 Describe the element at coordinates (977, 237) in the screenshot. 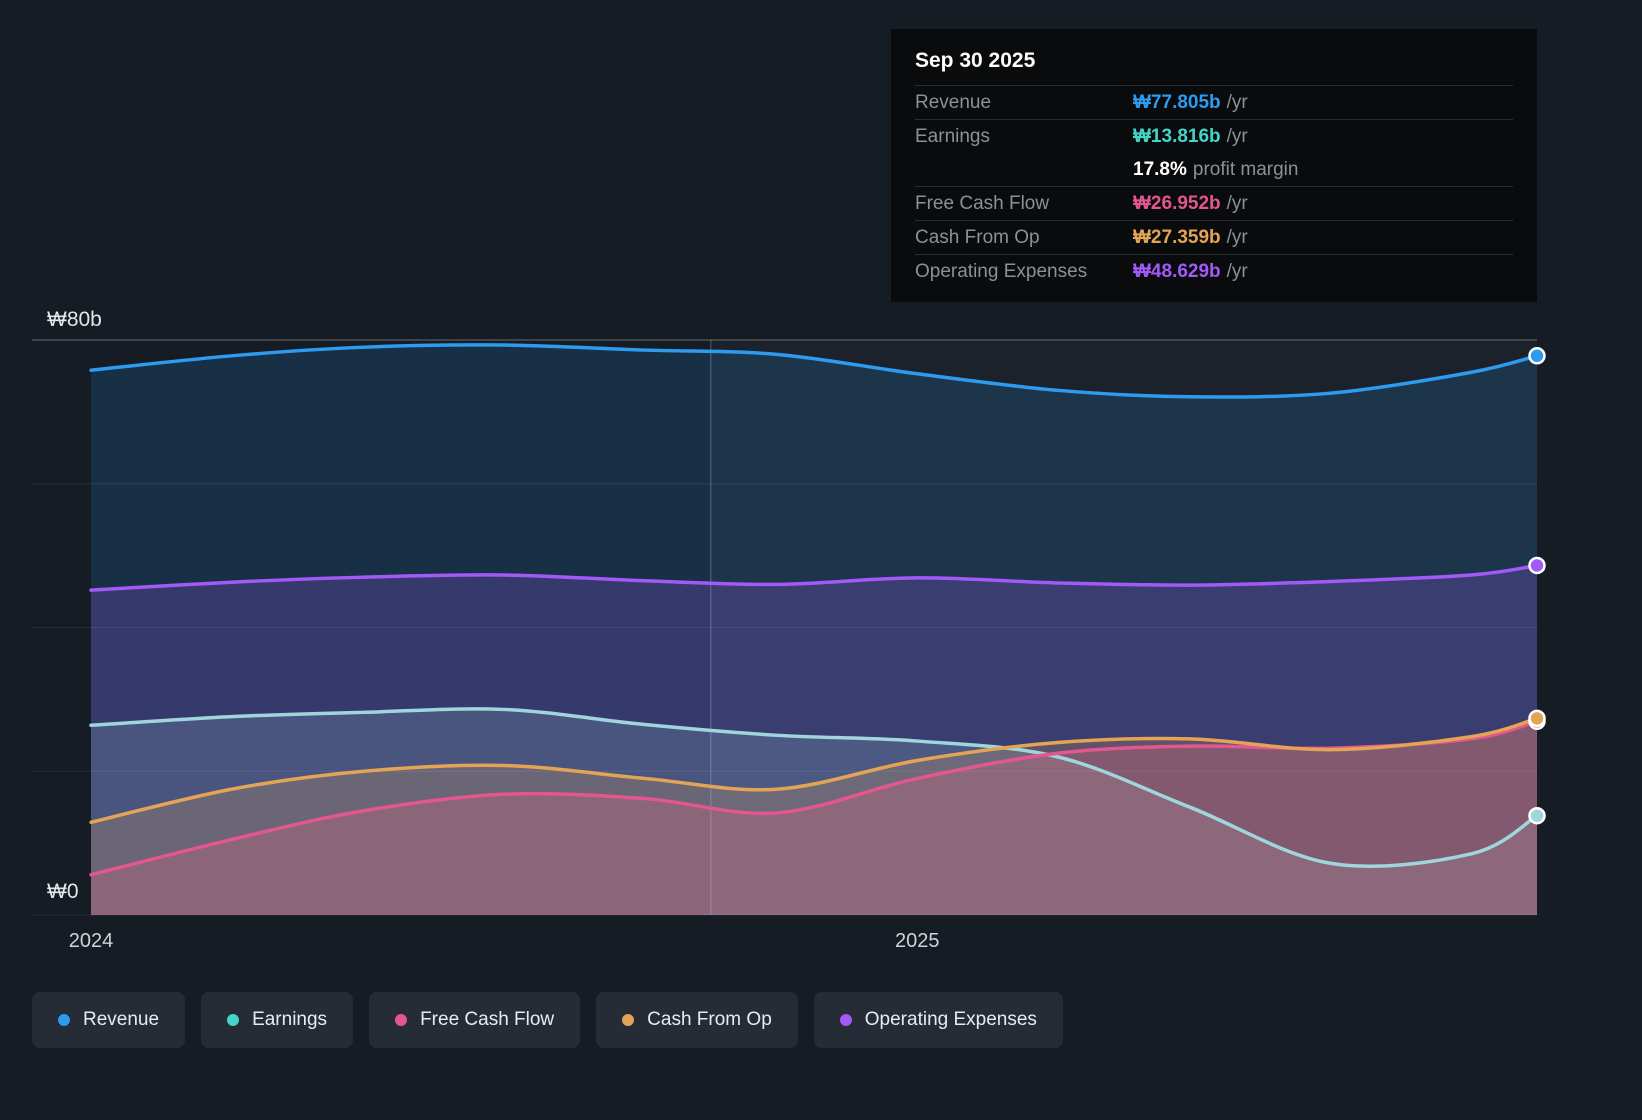

I see `tooltip-row-label: Cash From Op` at that location.